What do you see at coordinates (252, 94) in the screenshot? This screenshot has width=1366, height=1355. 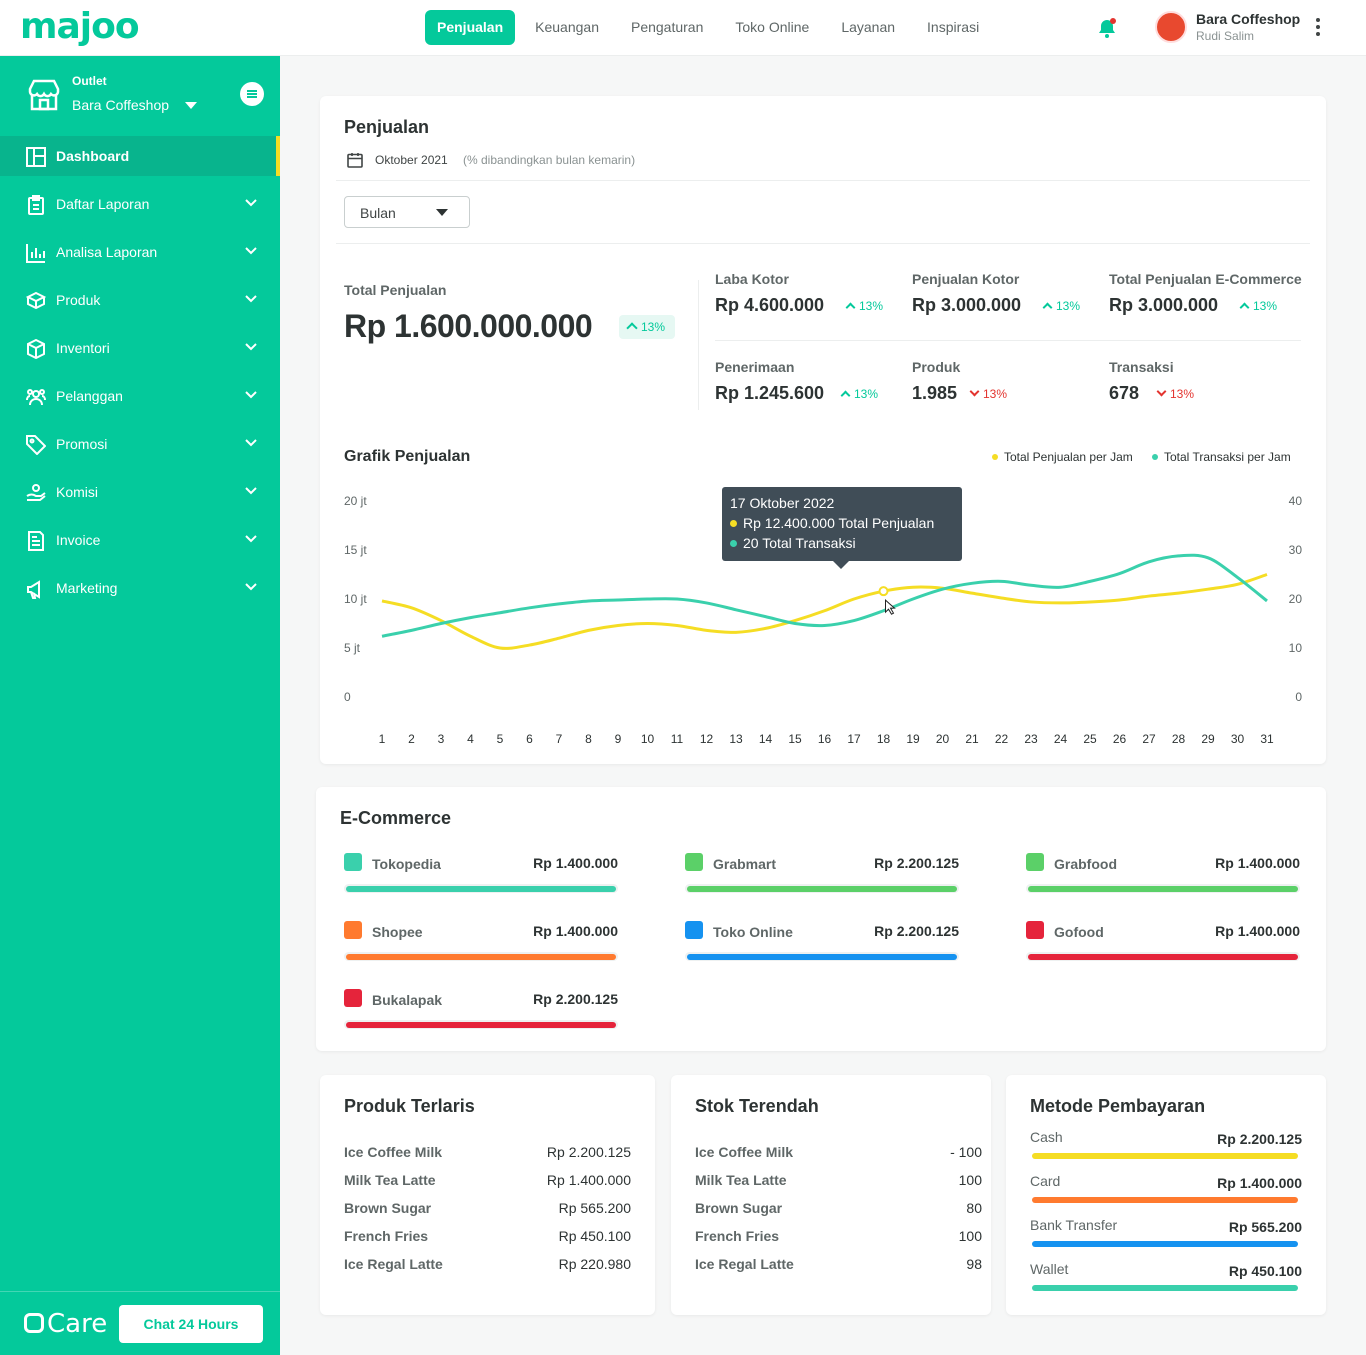 I see `outlet-menu-icon` at bounding box center [252, 94].